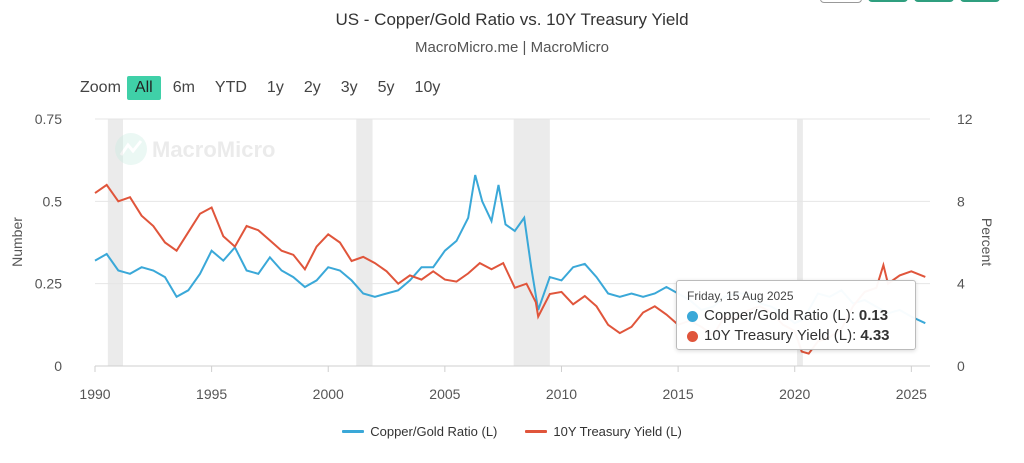  I want to click on zoom-6m-button: 6m, so click(183, 87).